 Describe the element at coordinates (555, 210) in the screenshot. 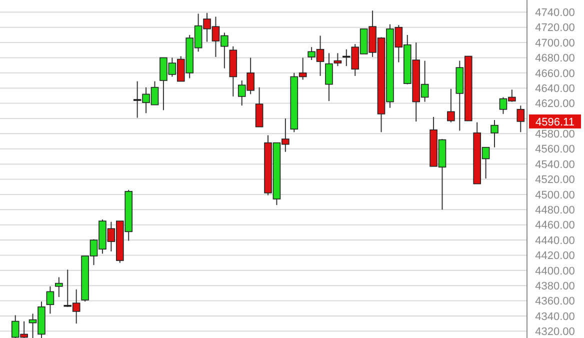

I see `y-tick-label: 4480.00` at that location.